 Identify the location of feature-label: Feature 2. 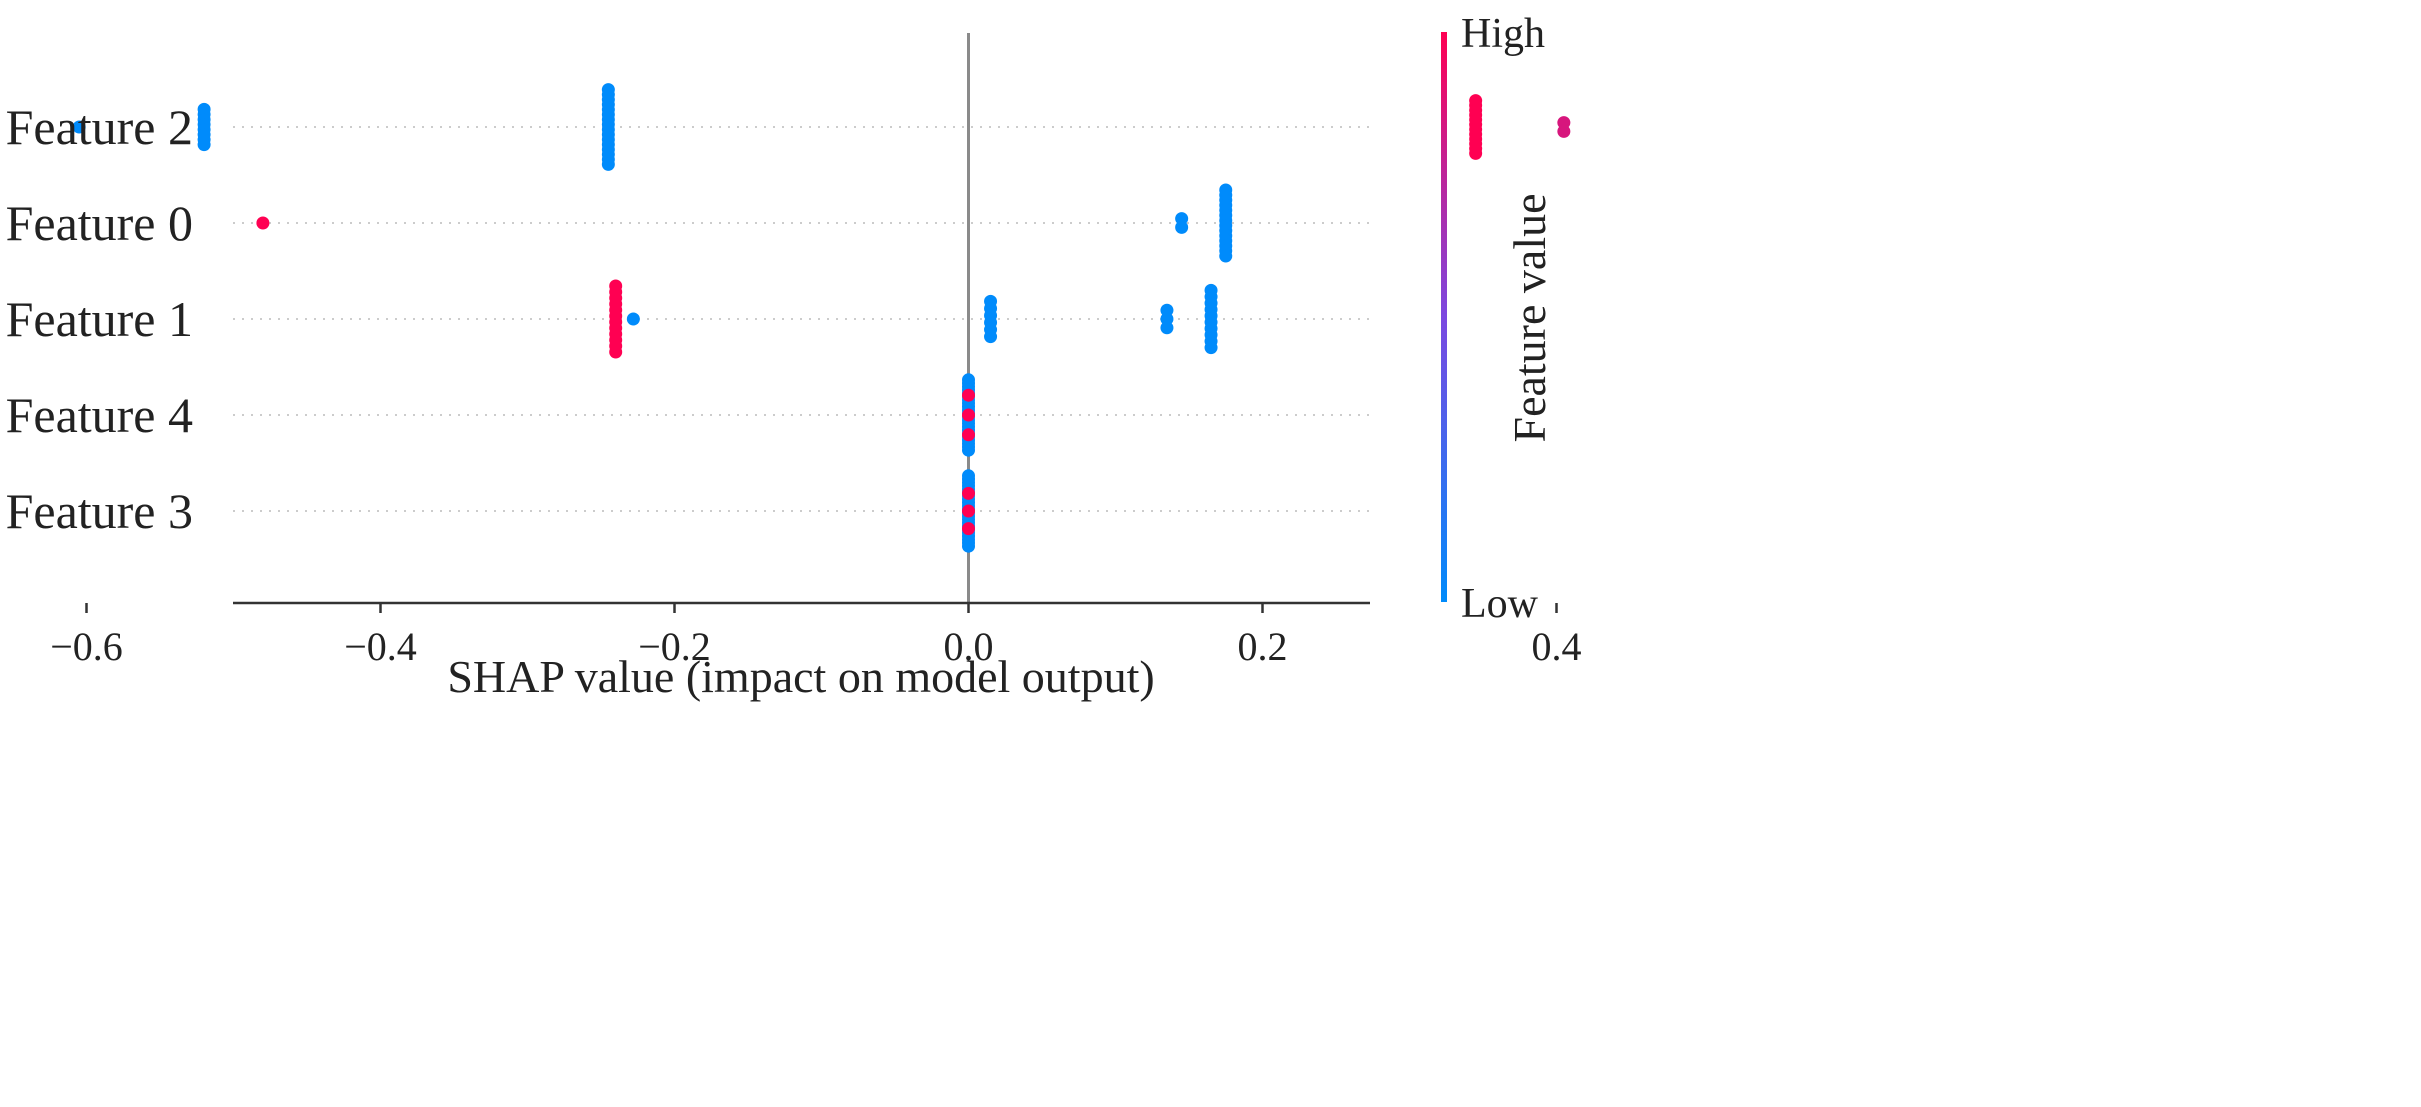
(99, 127).